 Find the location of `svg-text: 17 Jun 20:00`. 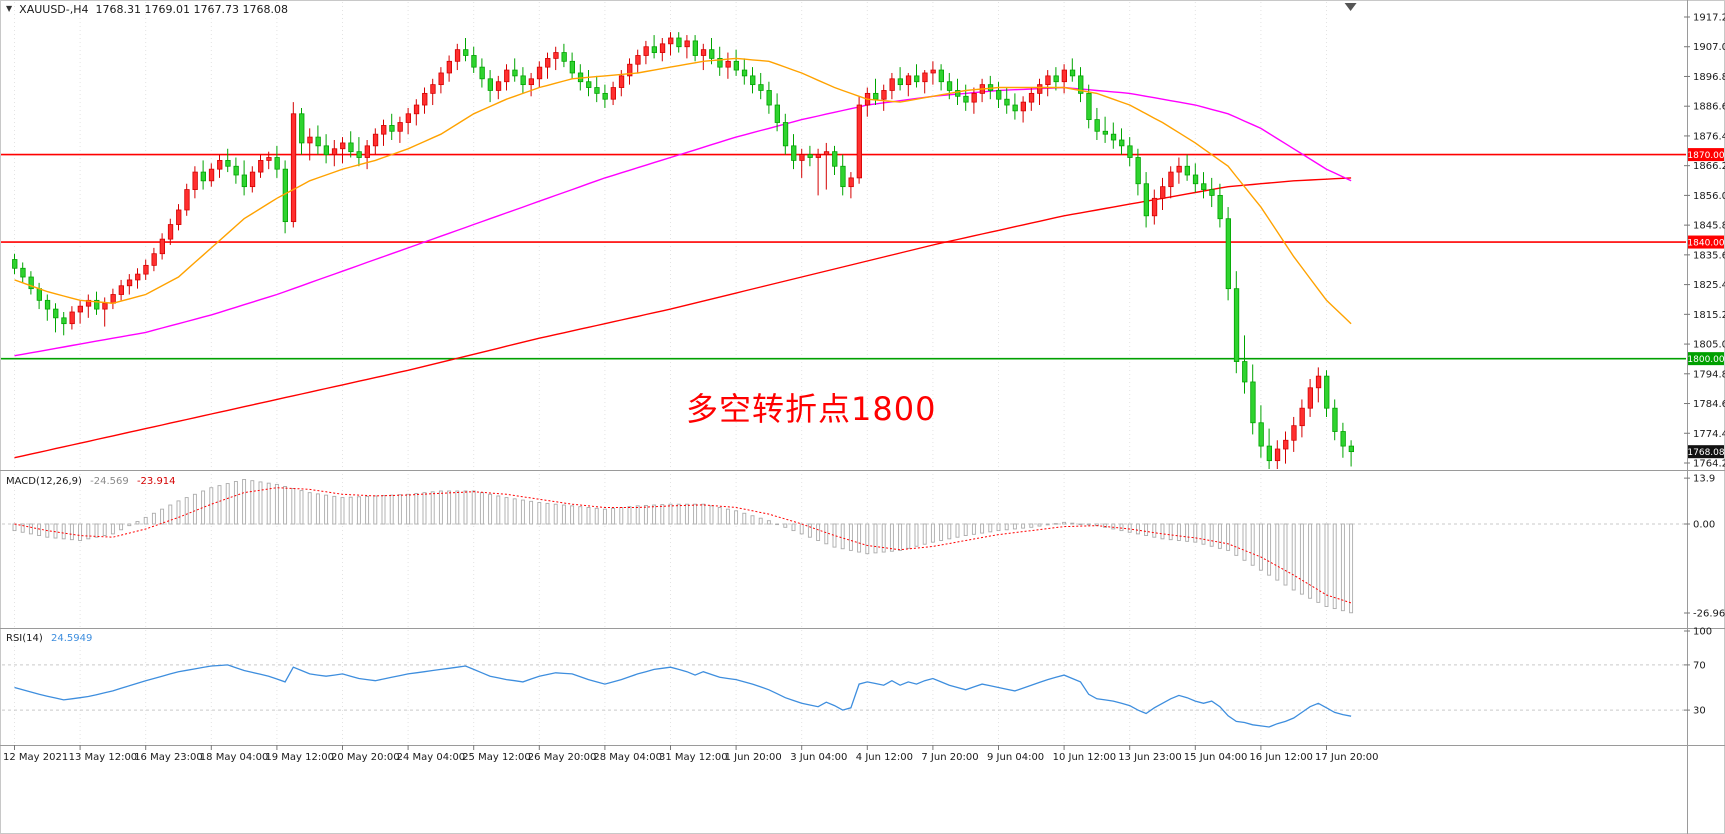

svg-text: 17 Jun 20:00 is located at coordinates (1347, 757).